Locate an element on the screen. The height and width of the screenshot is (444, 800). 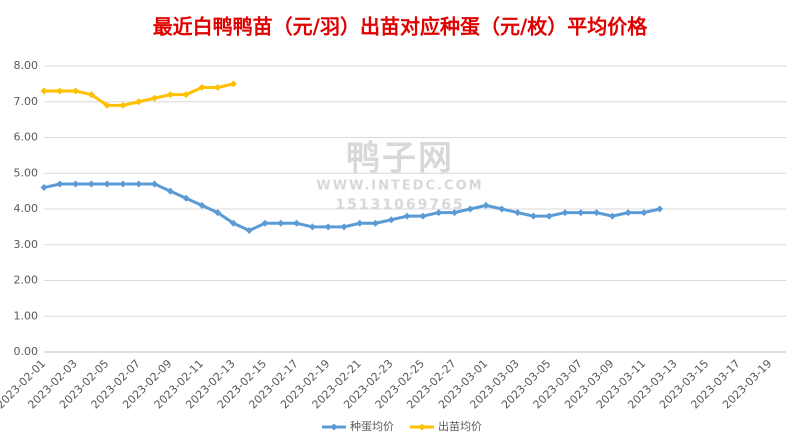
watermark: 15131069765 is located at coordinates (399, 205).